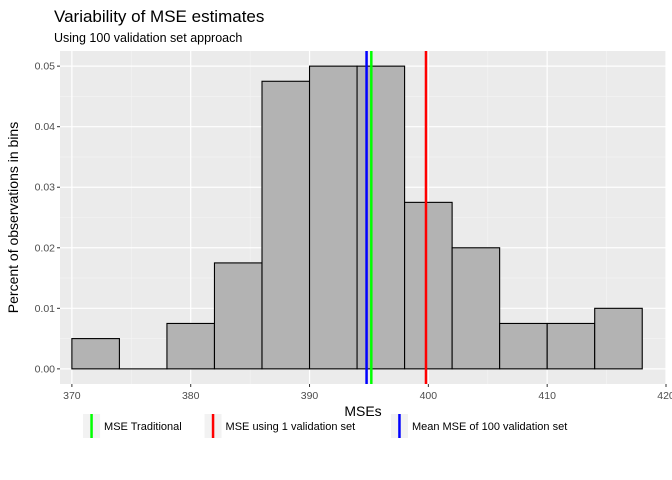 The image size is (672, 480). I want to click on legend-label: MSE Traditional, so click(143, 427).